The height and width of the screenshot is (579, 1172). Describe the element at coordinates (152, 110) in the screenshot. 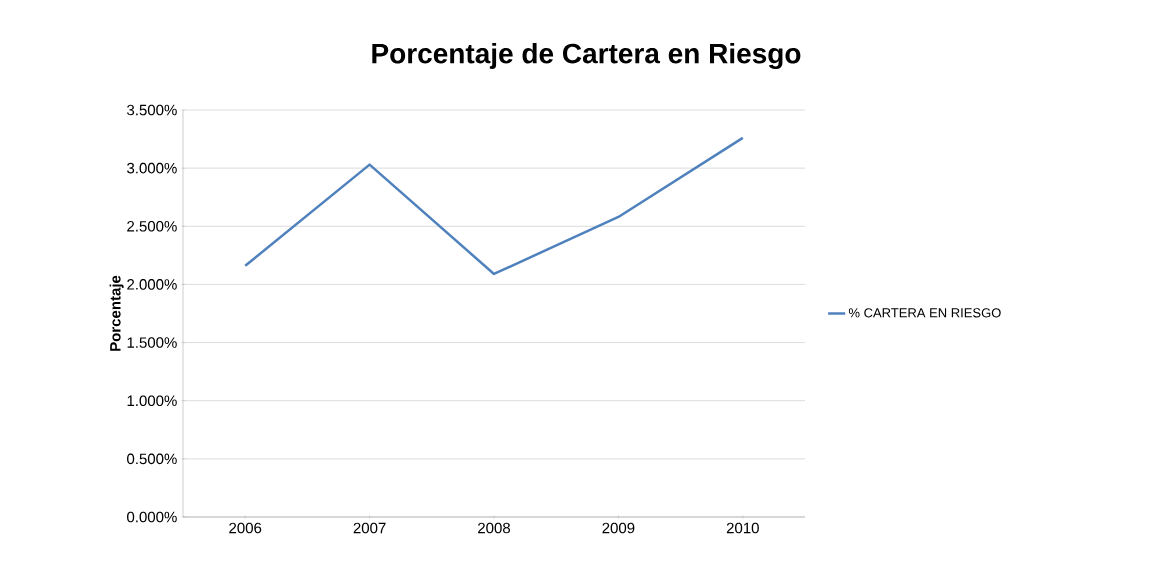

I see `y-tick-label: 3.500%` at that location.